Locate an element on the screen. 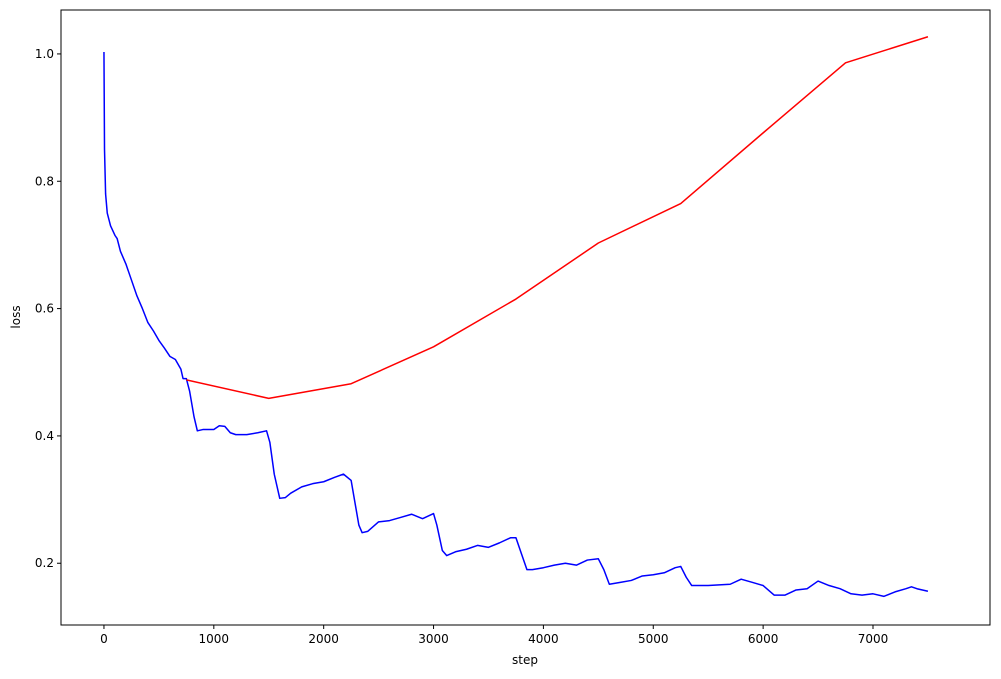  y-tick-label: 0.6 is located at coordinates (44, 309).